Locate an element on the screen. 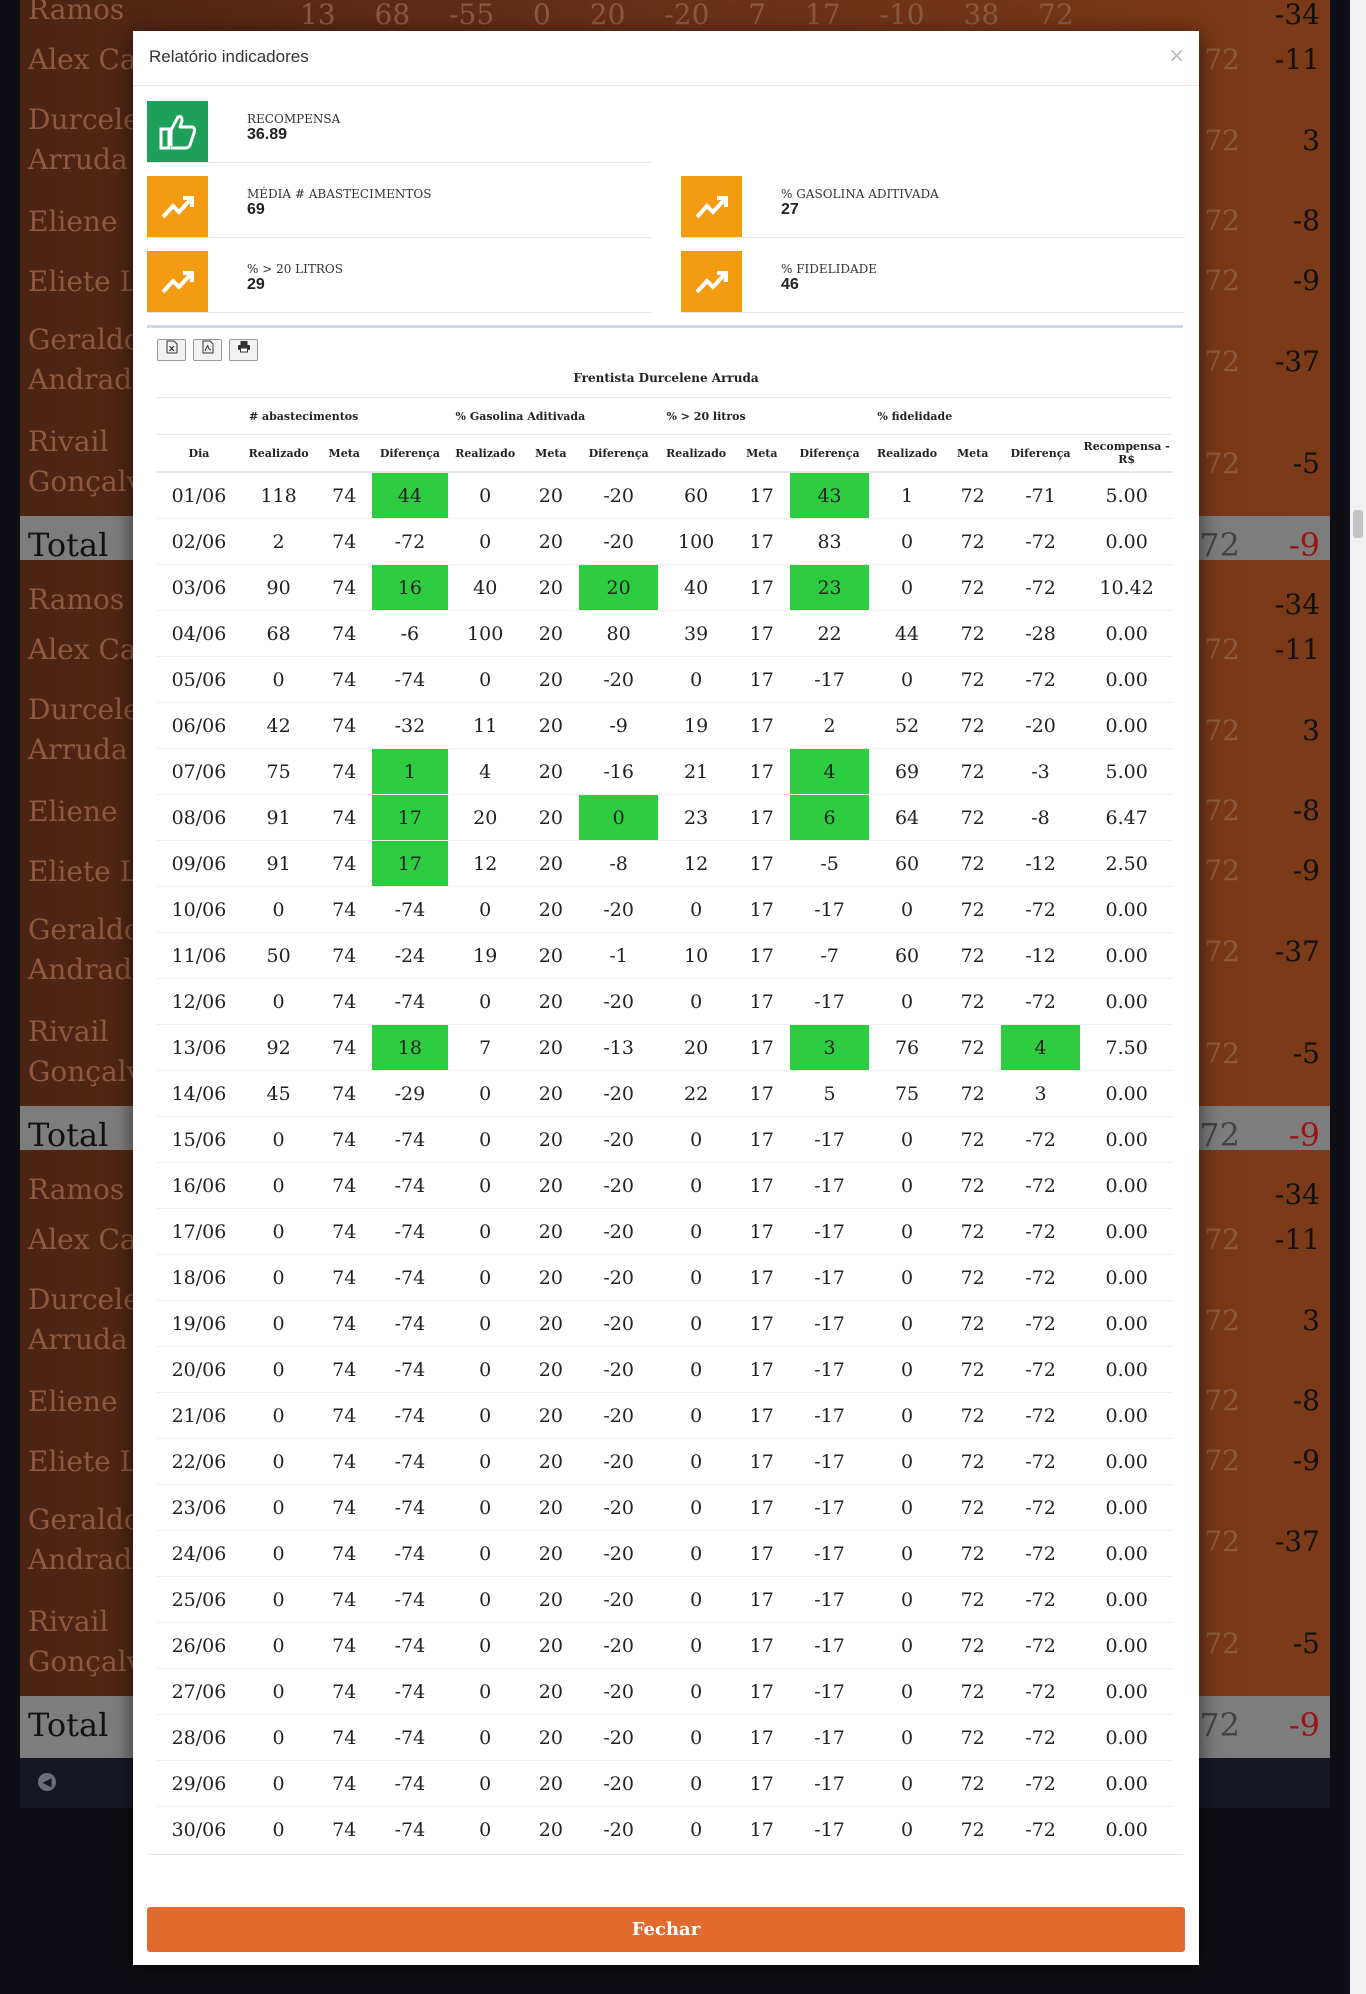 This screenshot has height=1994, width=1366. day-cell: 23/06 is located at coordinates (199, 1507).